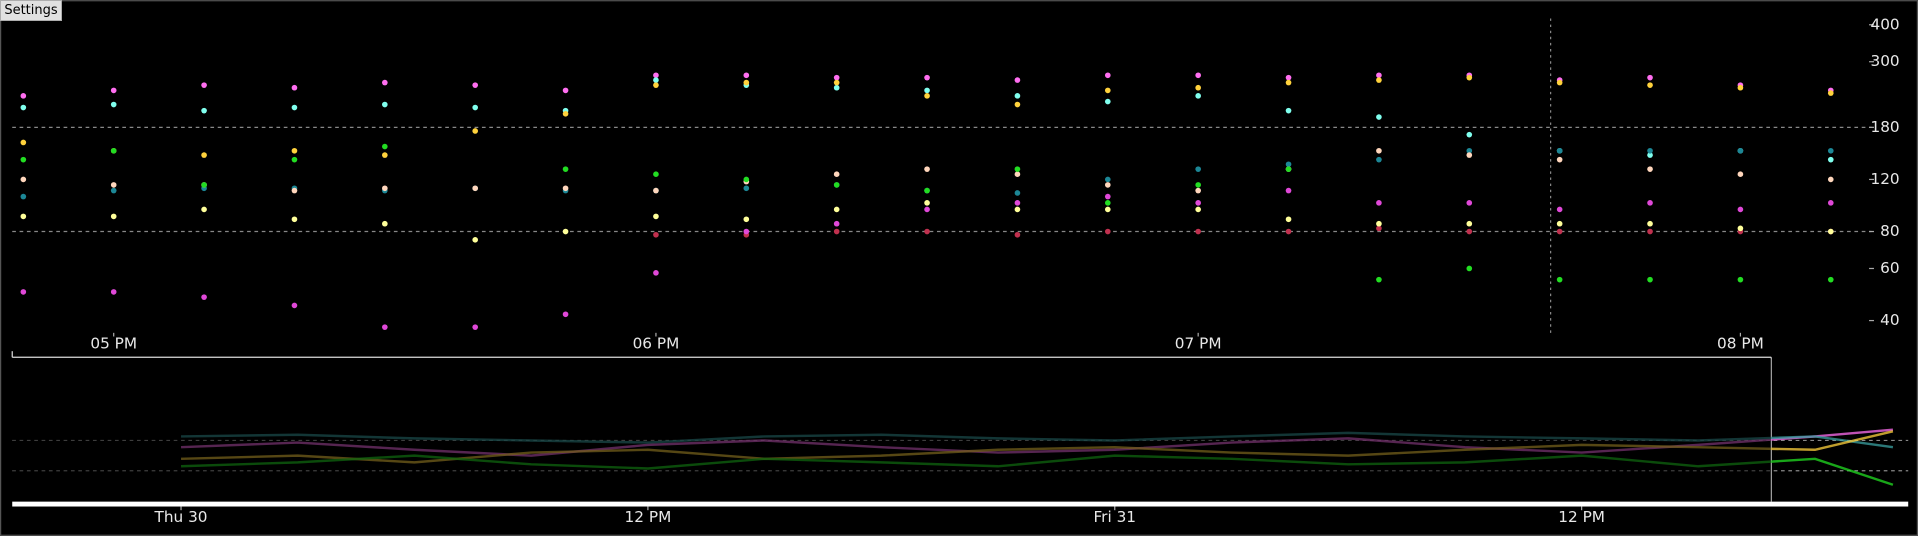 This screenshot has height=536, width=1918. What do you see at coordinates (1889, 268) in the screenshot?
I see `y-tick-label: 60` at bounding box center [1889, 268].